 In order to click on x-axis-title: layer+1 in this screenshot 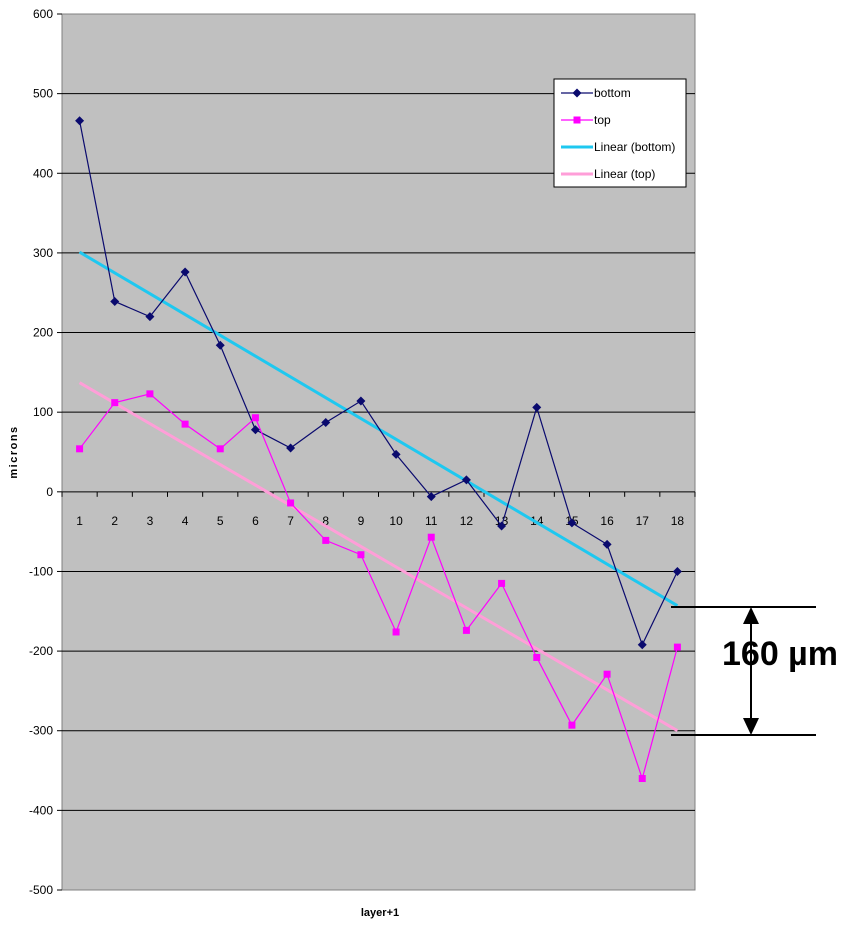, I will do `click(380, 913)`.